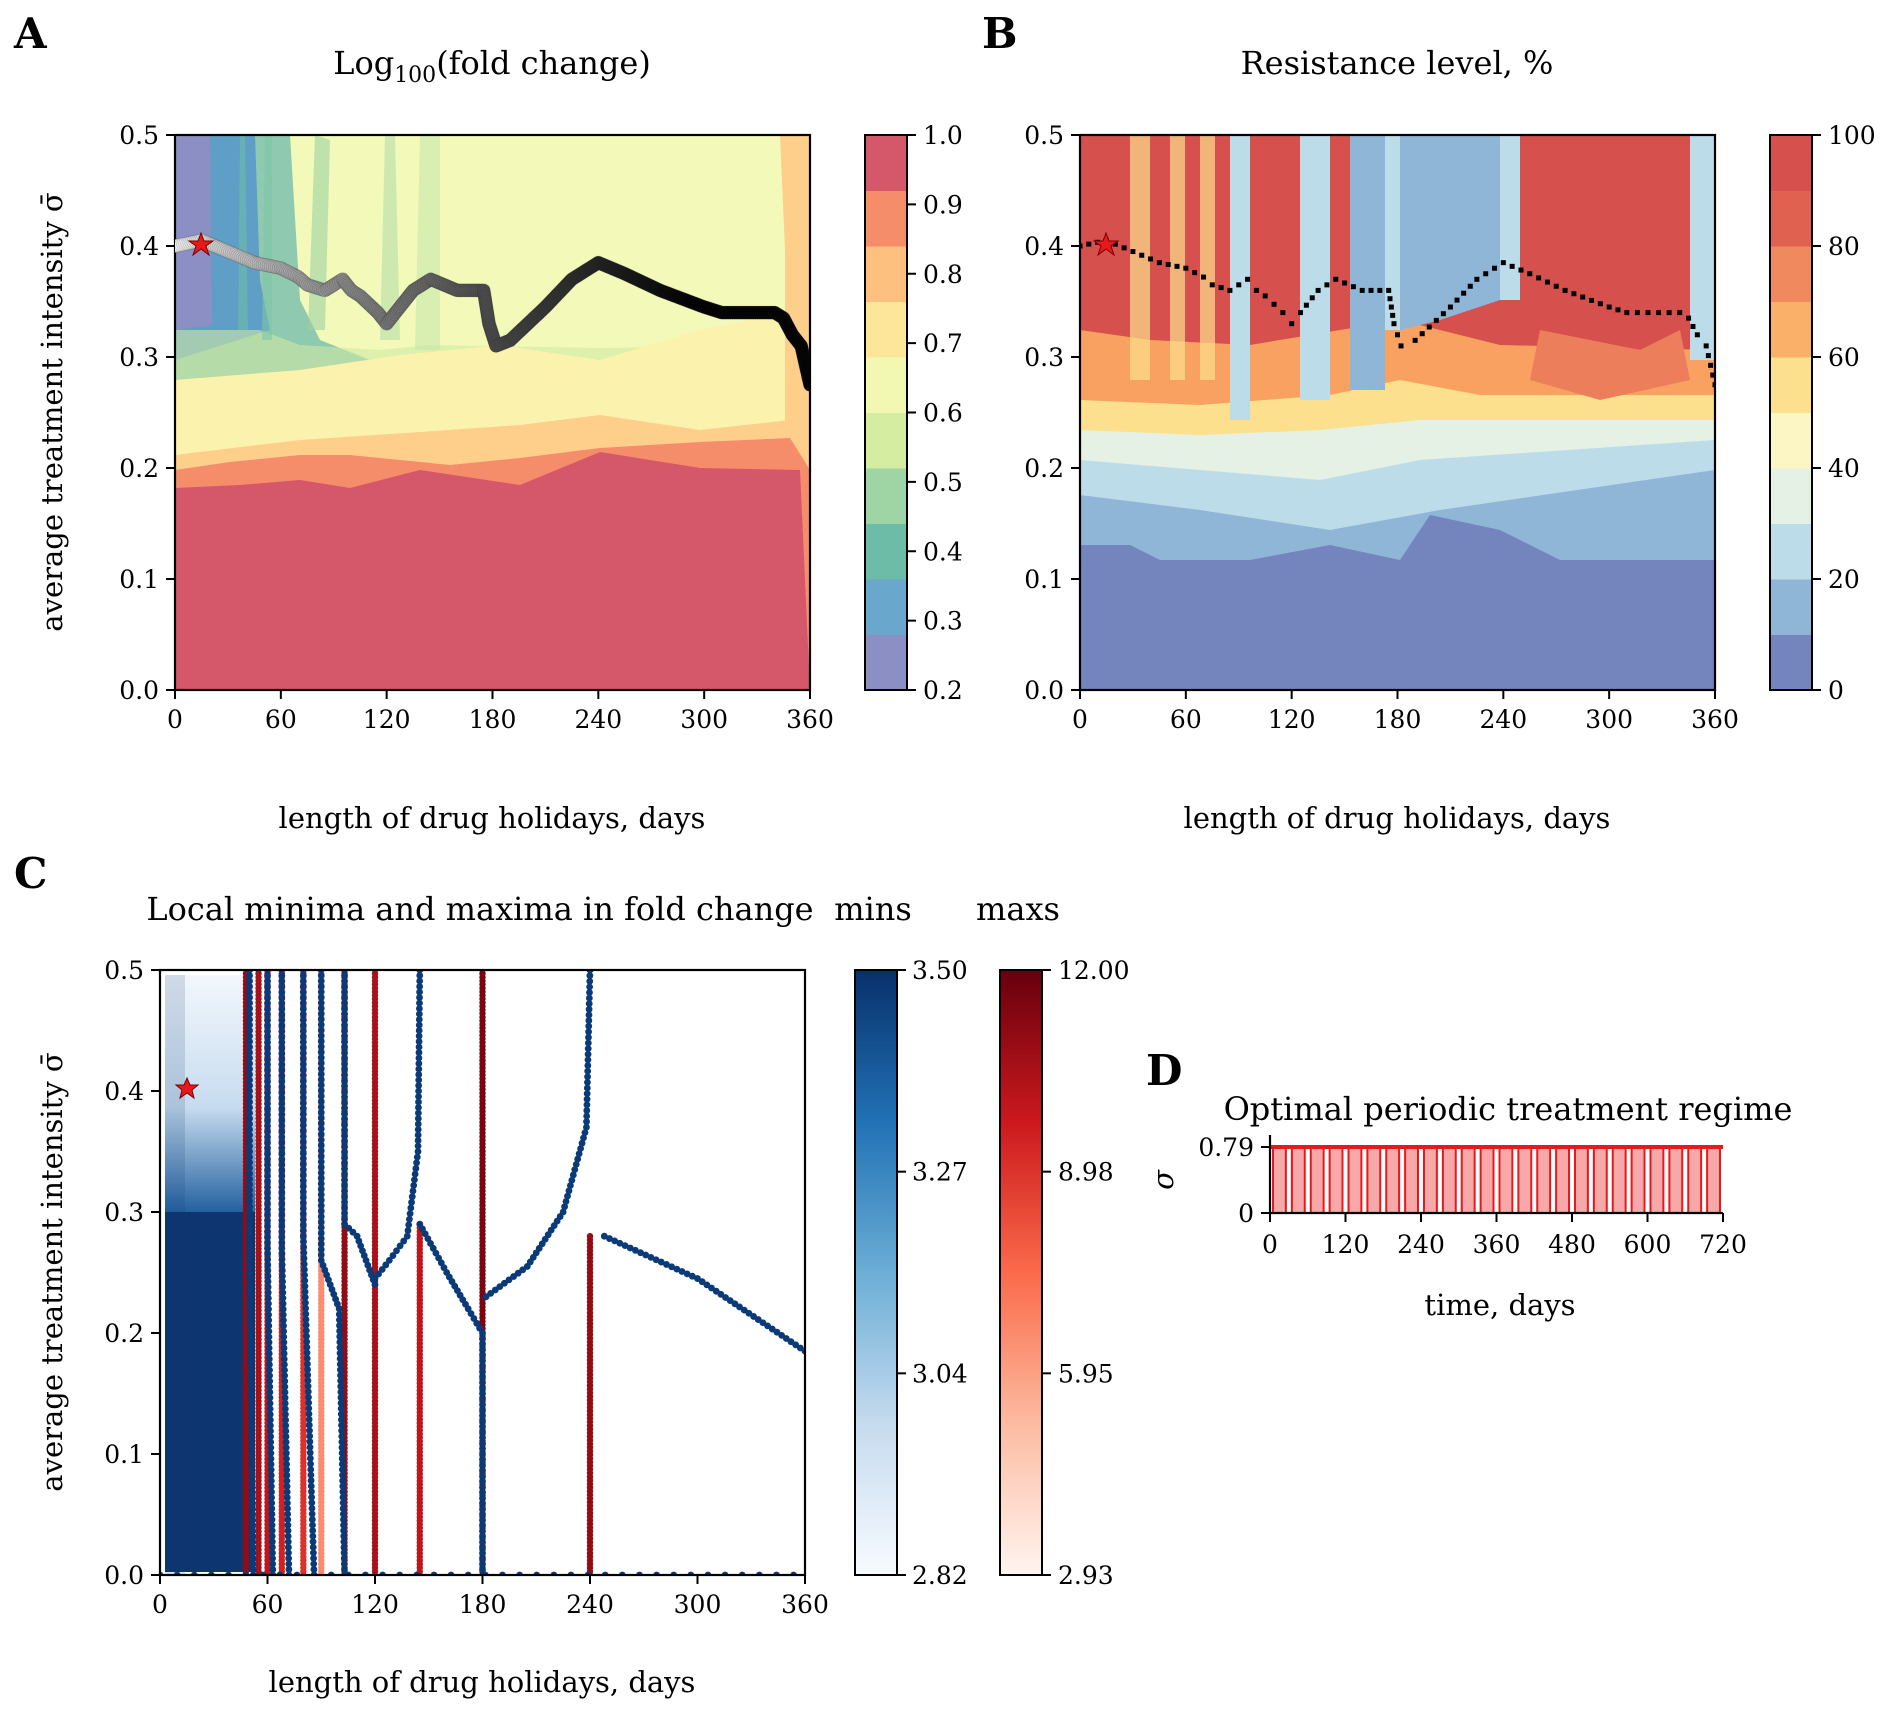 This screenshot has height=1715, width=1894. I want to click on colorbar-tick-label: 0.9, so click(943, 204).